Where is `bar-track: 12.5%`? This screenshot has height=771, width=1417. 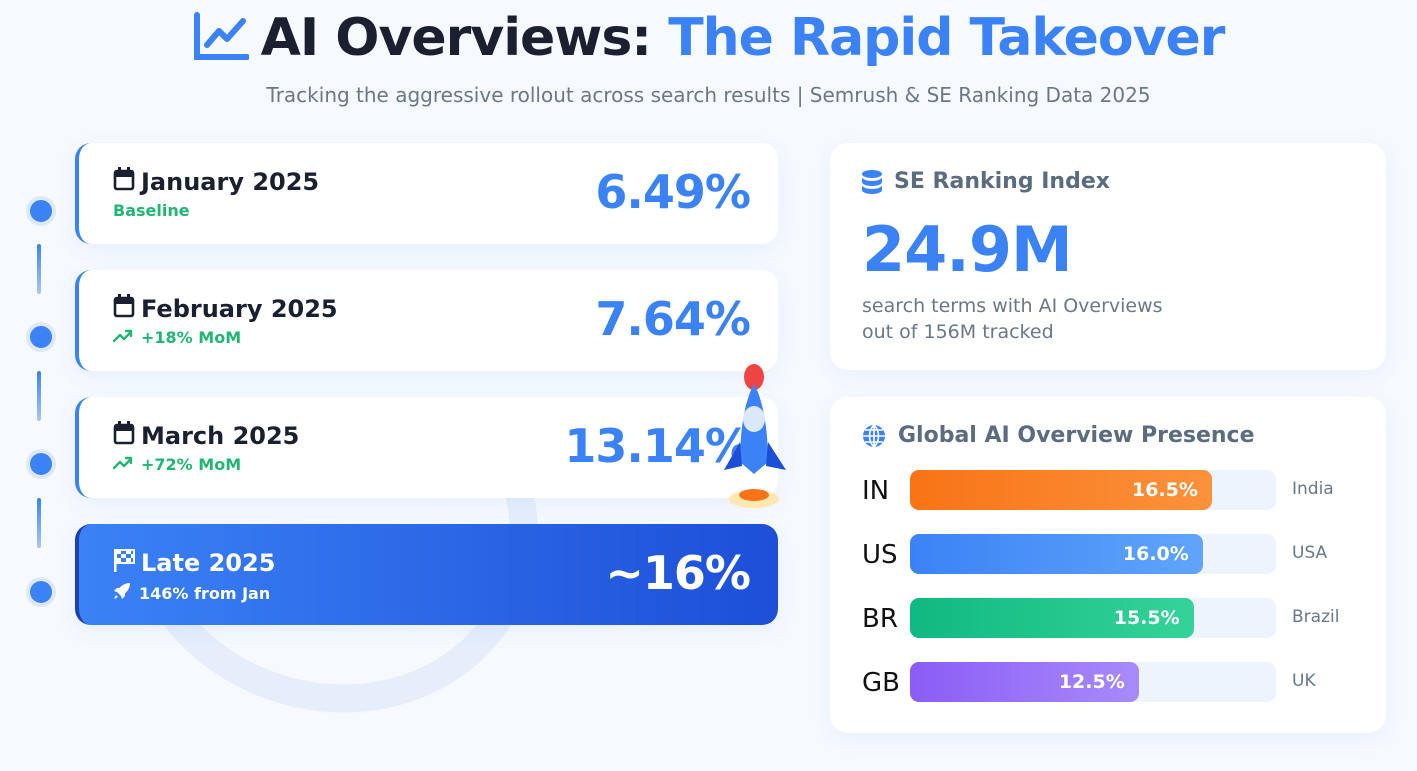
bar-track: 12.5% is located at coordinates (1093, 682).